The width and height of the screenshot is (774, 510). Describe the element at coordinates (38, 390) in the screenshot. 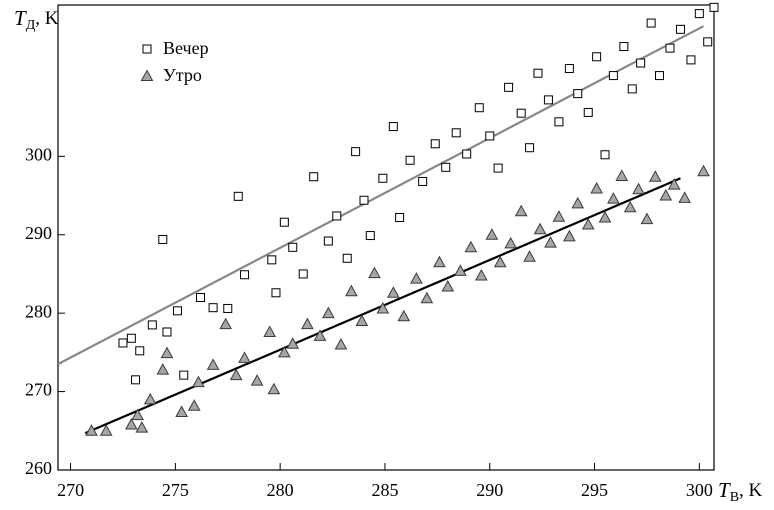

I see `y-tick-label: 270` at that location.